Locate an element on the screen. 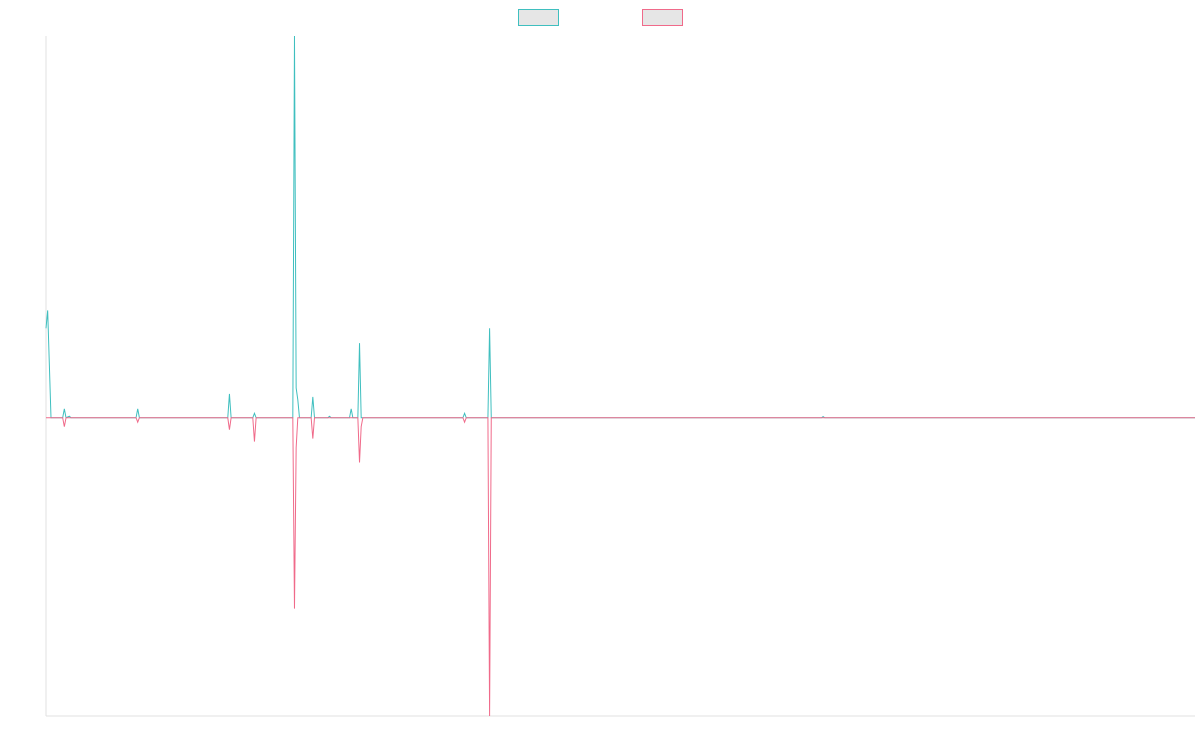 This screenshot has height=750, width=1200. legend is located at coordinates (600, 17).